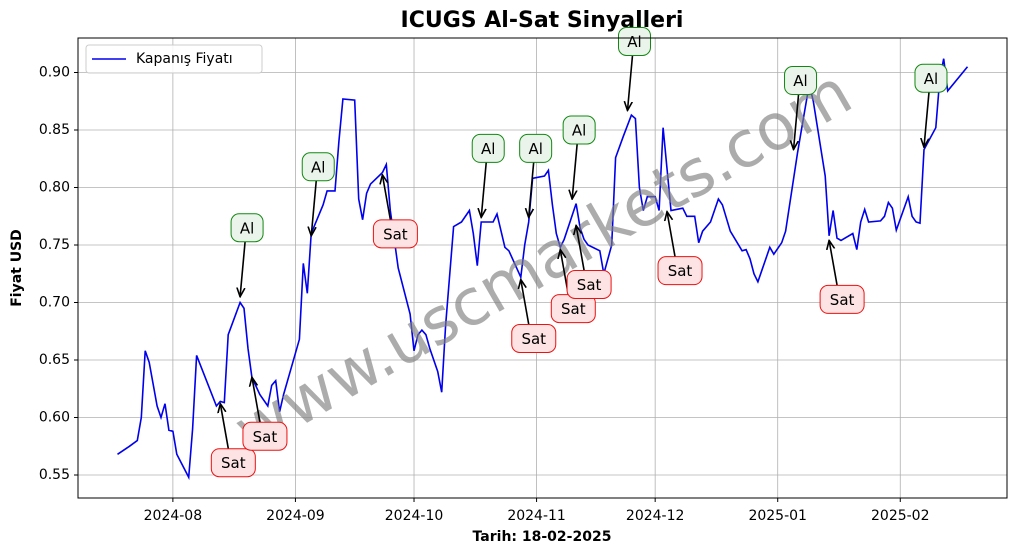 Image resolution: width=1017 pixels, height=554 pixels. I want to click on x-tick-label: 2024-08, so click(173, 516).